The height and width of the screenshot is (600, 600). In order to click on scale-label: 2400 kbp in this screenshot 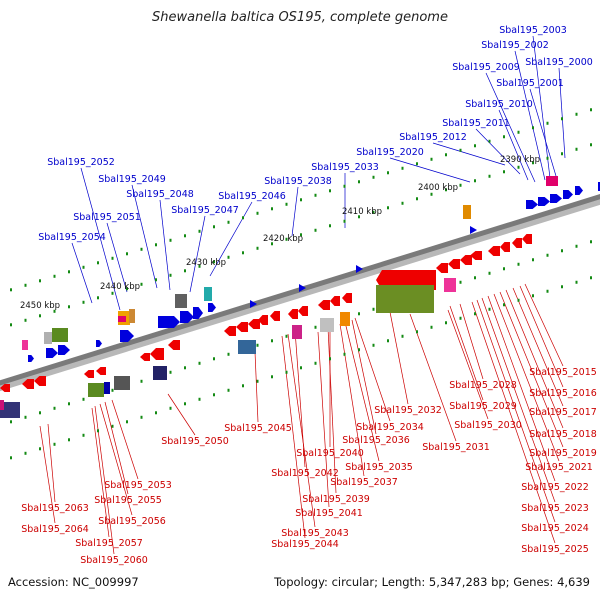, I will do `click(438, 188)`.